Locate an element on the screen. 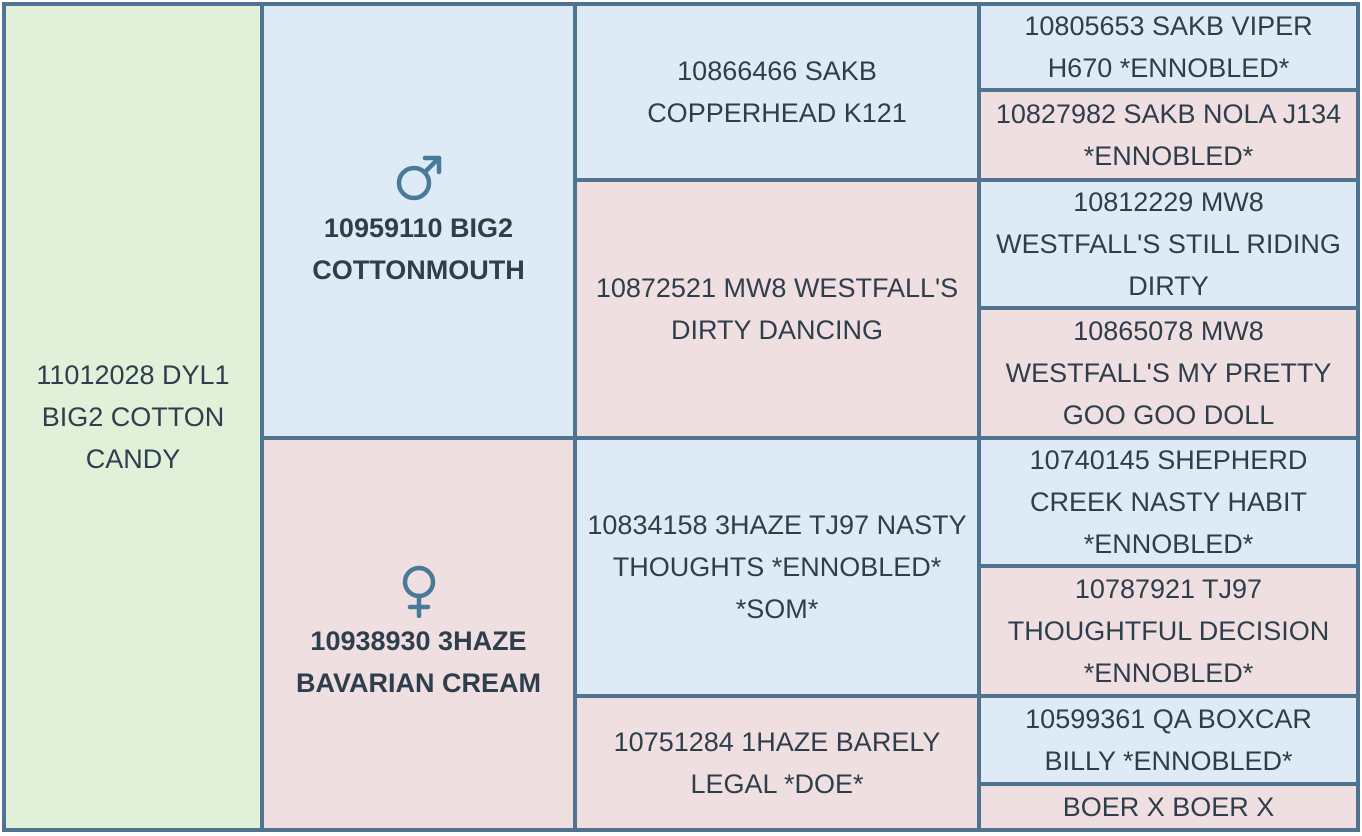  great-grandparent-label: 10827982 SAKB NOLA J134 *ENNOBLED* is located at coordinates (1168, 135).